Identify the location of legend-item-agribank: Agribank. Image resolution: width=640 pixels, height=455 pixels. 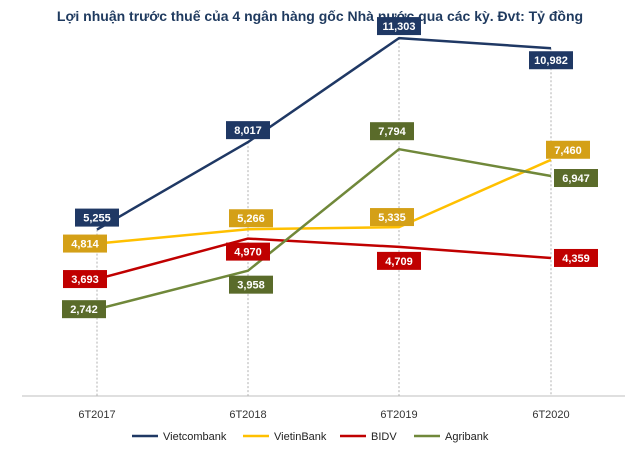
(451, 437).